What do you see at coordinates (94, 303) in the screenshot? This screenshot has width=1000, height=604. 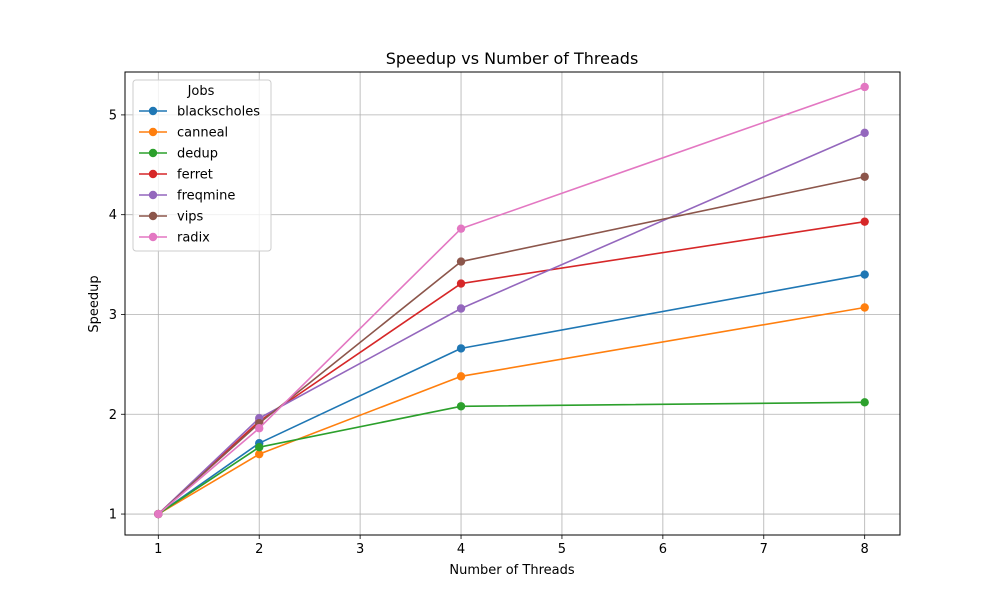 I see `y-axis-label: Speedup` at bounding box center [94, 303].